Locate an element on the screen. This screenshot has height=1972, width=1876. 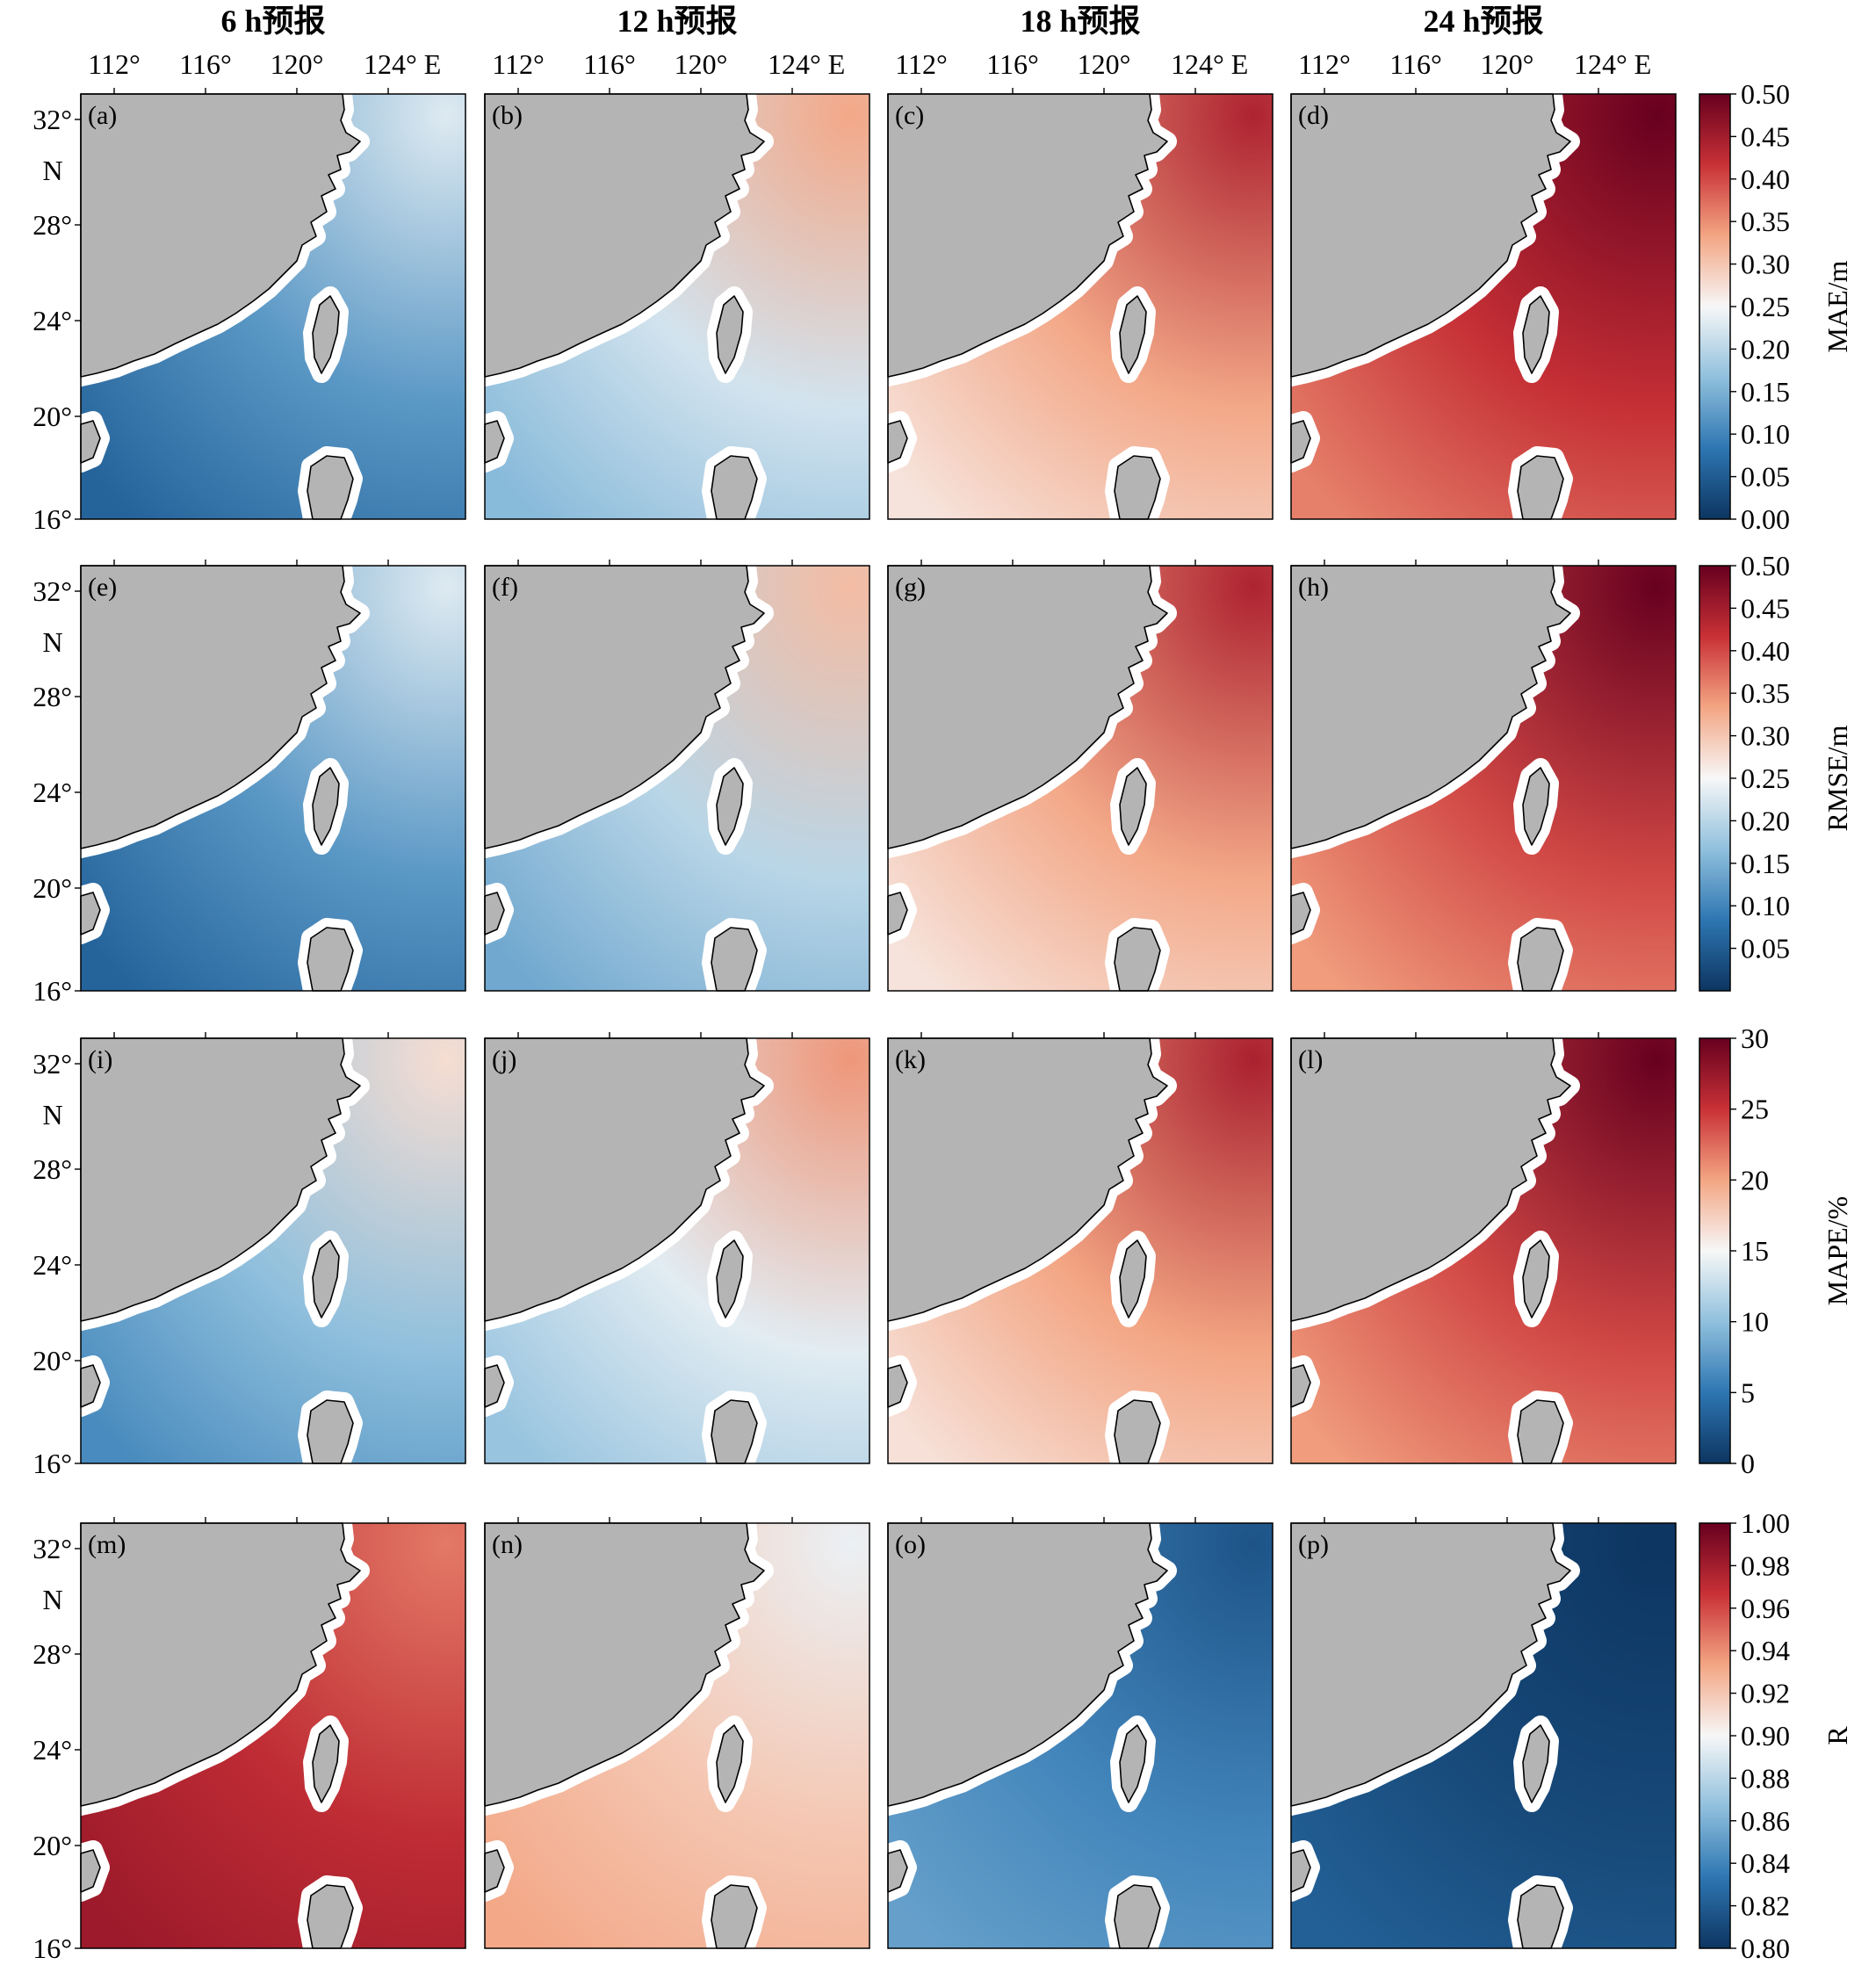
colorbar-tick-label: 0.84 is located at coordinates (1766, 1863).